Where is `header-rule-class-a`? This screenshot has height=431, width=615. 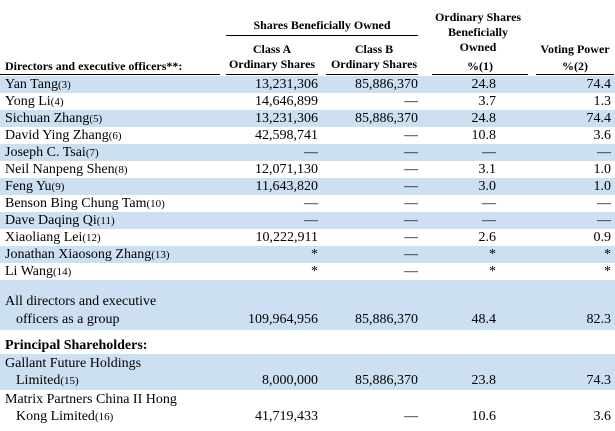 header-rule-class-a is located at coordinates (272, 74).